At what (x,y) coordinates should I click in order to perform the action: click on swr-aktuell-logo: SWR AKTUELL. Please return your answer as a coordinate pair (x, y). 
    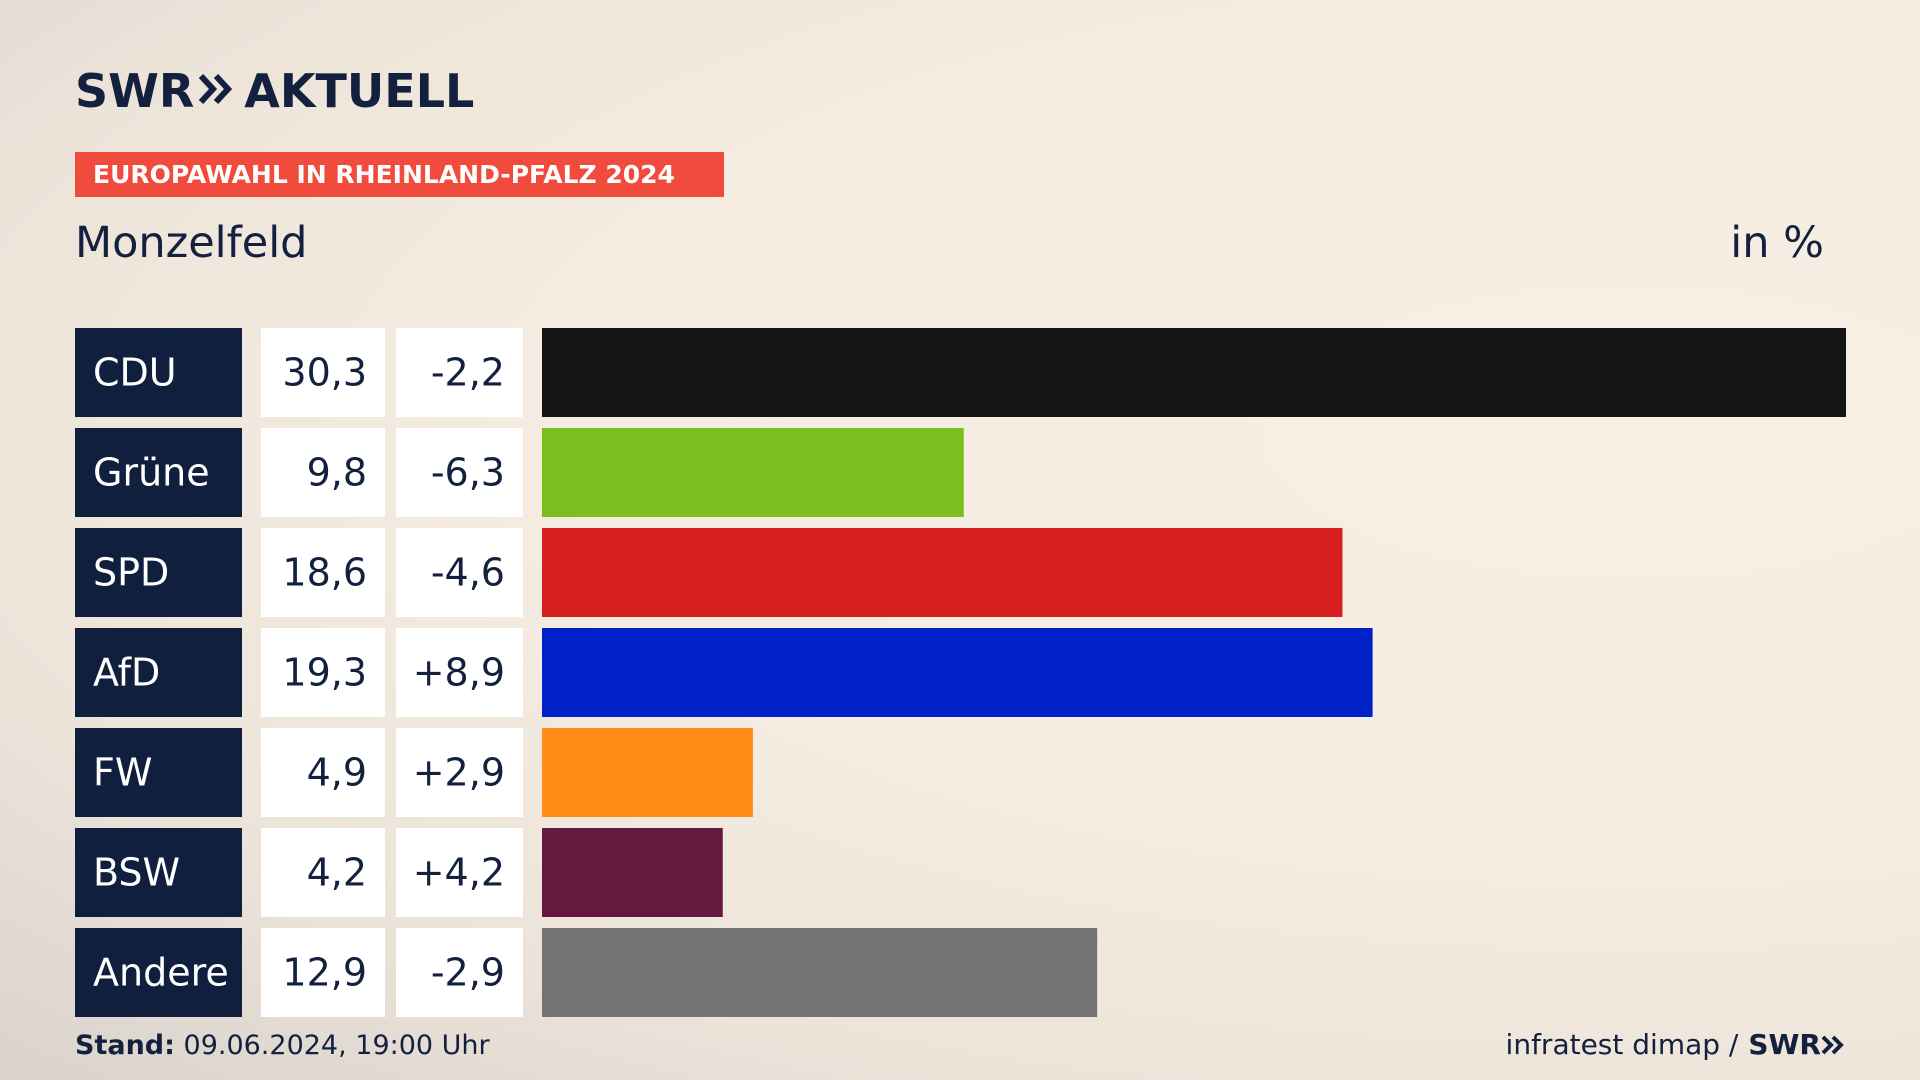
    Looking at the image, I should click on (275, 91).